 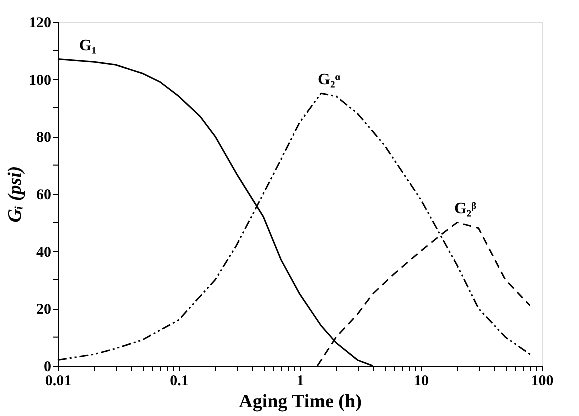 I want to click on y-axis-title: Gᵢ (psi), so click(x=15, y=194).